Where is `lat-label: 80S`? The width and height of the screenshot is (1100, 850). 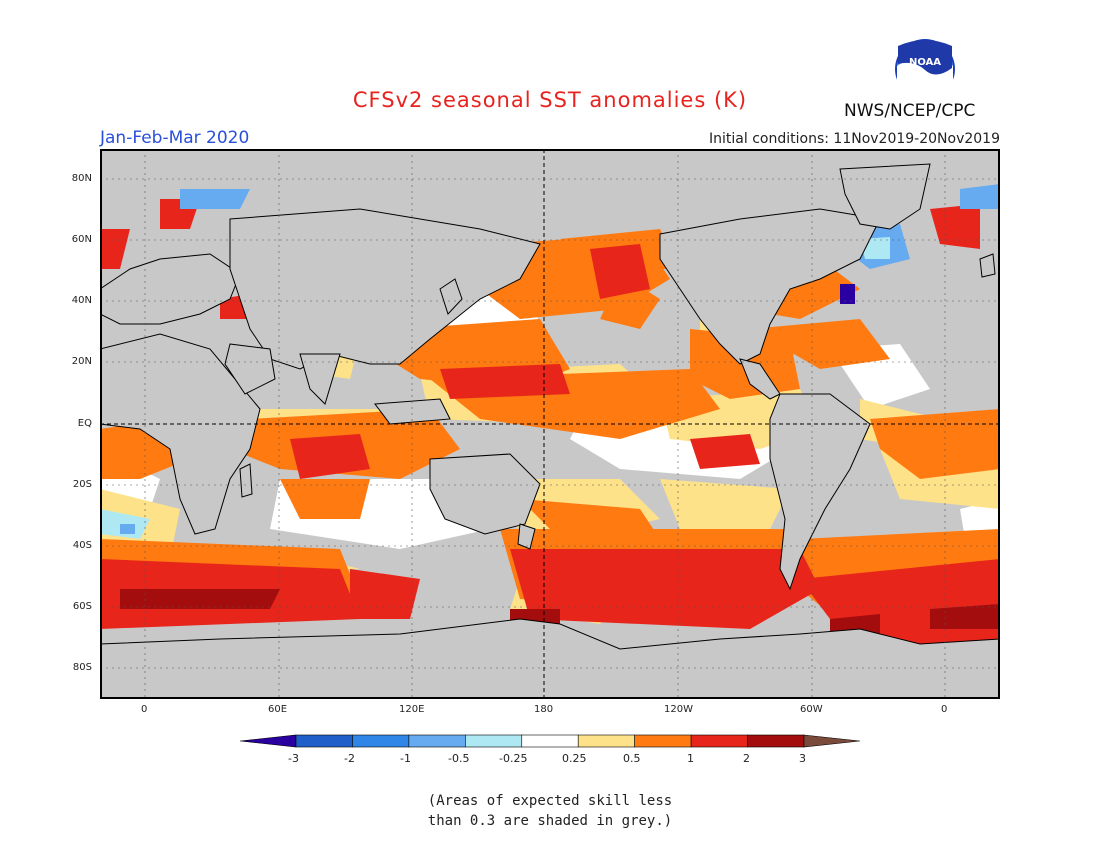 lat-label: 80S is located at coordinates (82, 667).